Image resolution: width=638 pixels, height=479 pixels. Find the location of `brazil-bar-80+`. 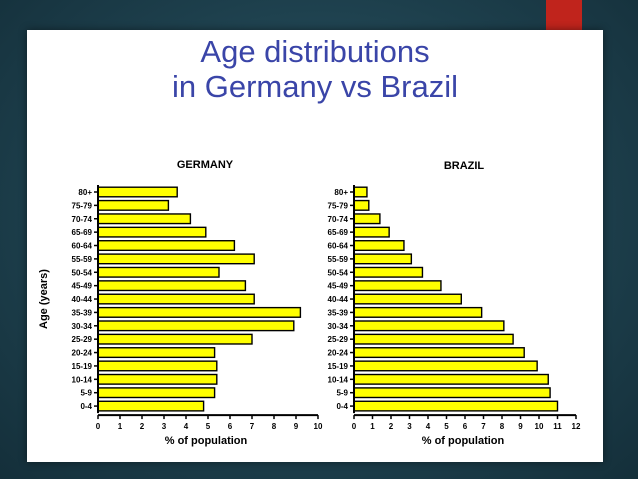

brazil-bar-80+ is located at coordinates (360, 192).